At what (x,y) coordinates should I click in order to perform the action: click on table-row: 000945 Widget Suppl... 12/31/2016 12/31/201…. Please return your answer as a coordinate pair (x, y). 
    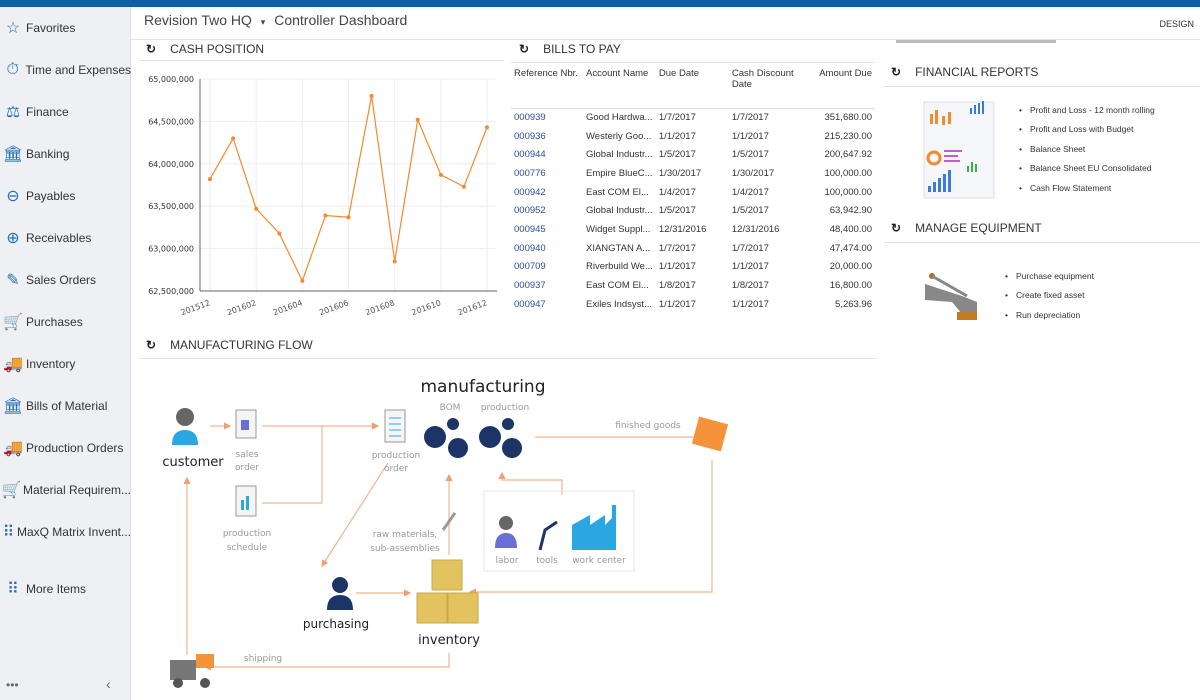
    Looking at the image, I should click on (693, 229).